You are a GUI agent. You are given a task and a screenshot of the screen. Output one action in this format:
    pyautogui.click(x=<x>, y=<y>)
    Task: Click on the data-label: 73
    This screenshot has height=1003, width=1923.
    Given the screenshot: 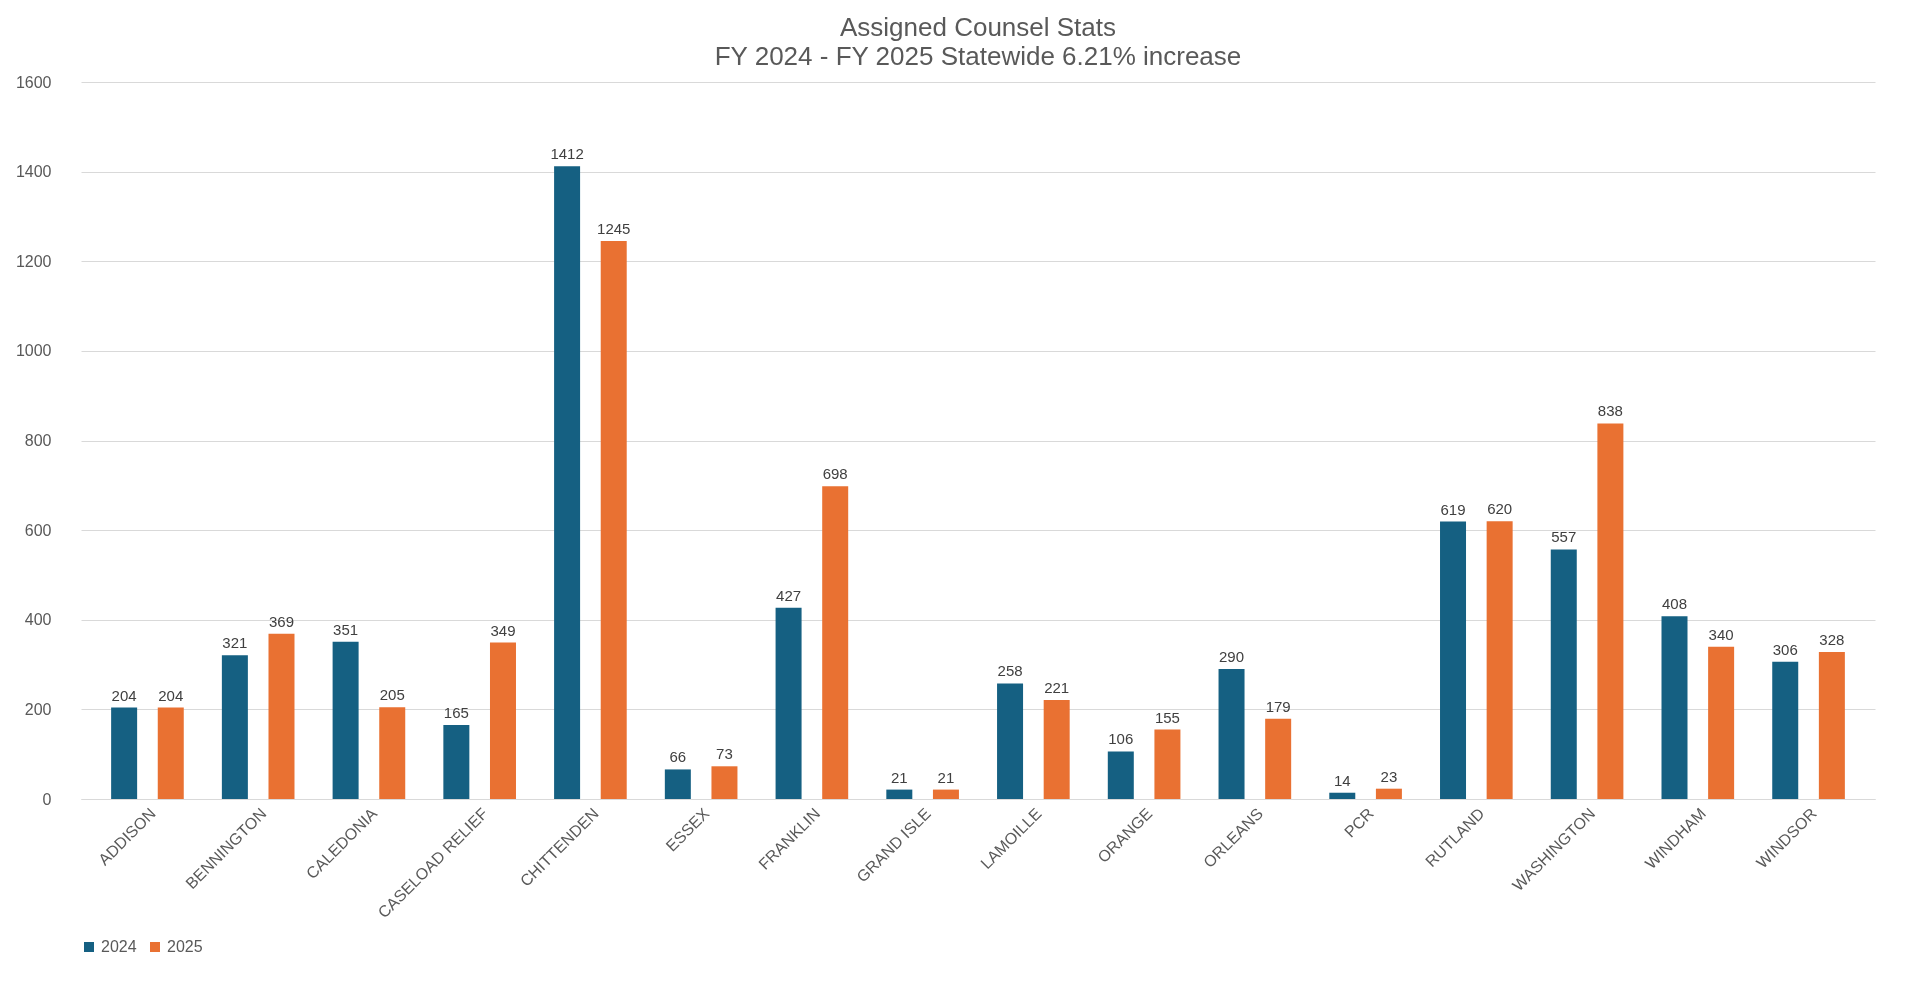 What is the action you would take?
    pyautogui.click(x=724, y=754)
    